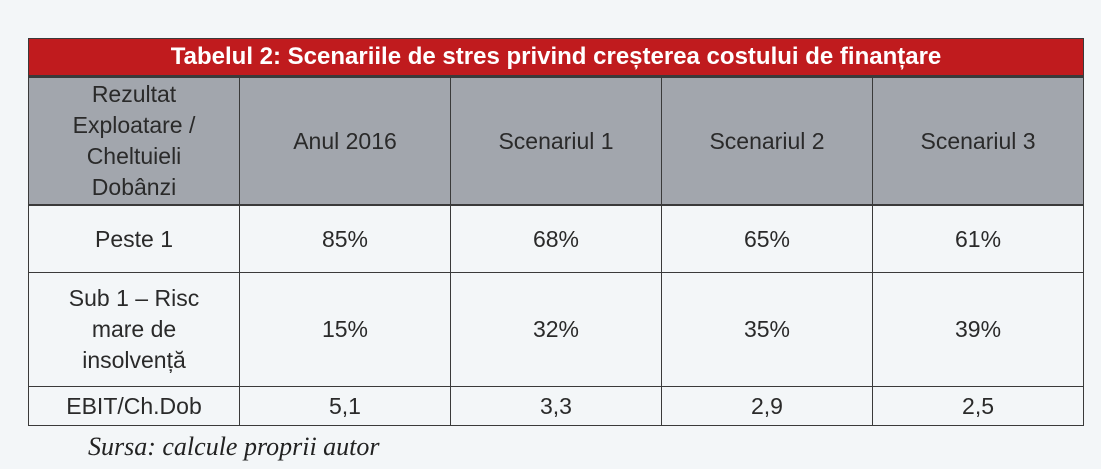  I want to click on table-cell: 65%, so click(767, 238).